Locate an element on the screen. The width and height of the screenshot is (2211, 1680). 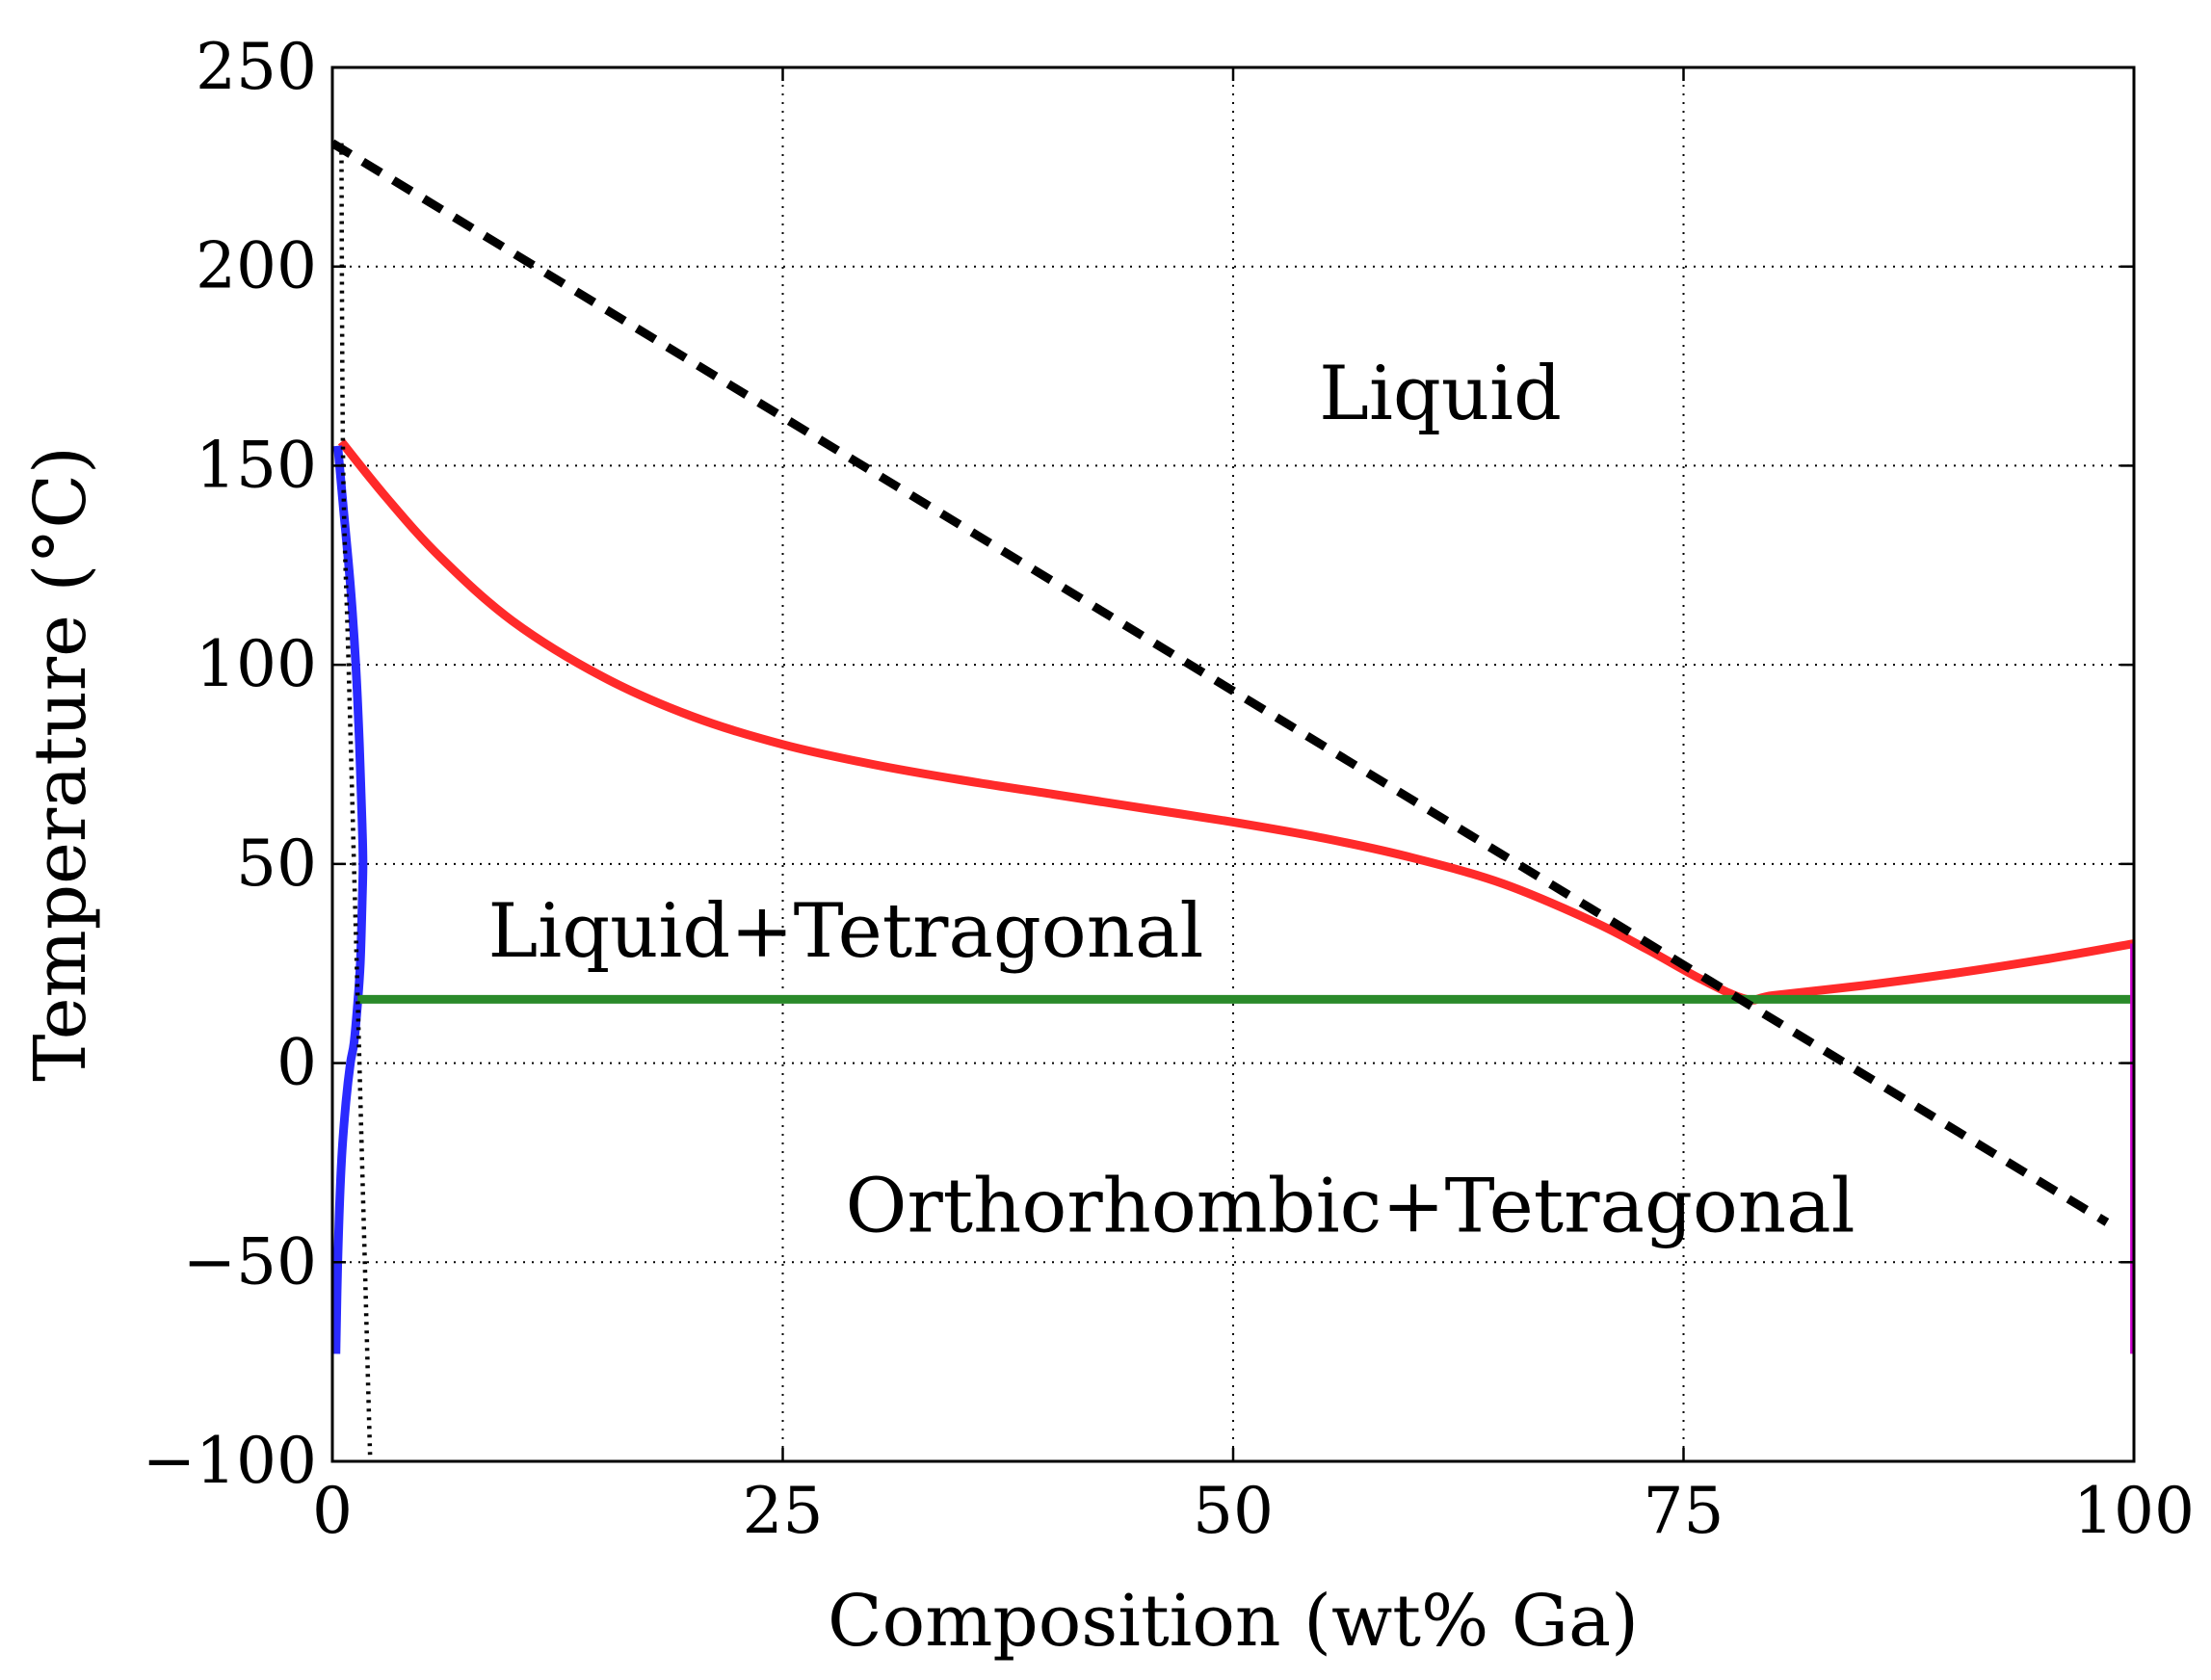
y-tick-label: 100 is located at coordinates (256, 664).